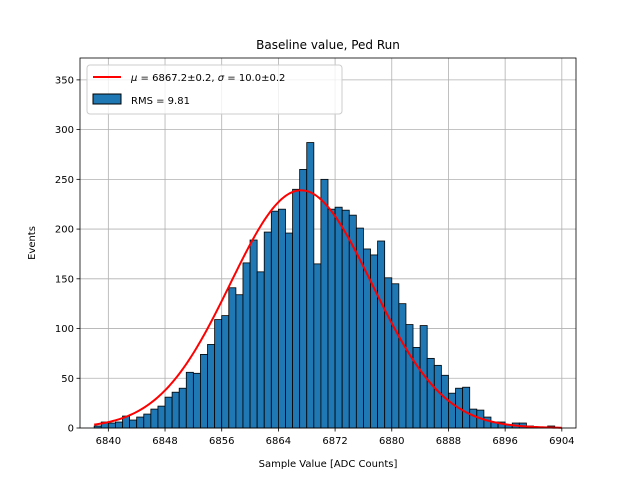 The height and width of the screenshot is (480, 640). What do you see at coordinates (32, 243) in the screenshot?
I see `y-axis-title: Events` at bounding box center [32, 243].